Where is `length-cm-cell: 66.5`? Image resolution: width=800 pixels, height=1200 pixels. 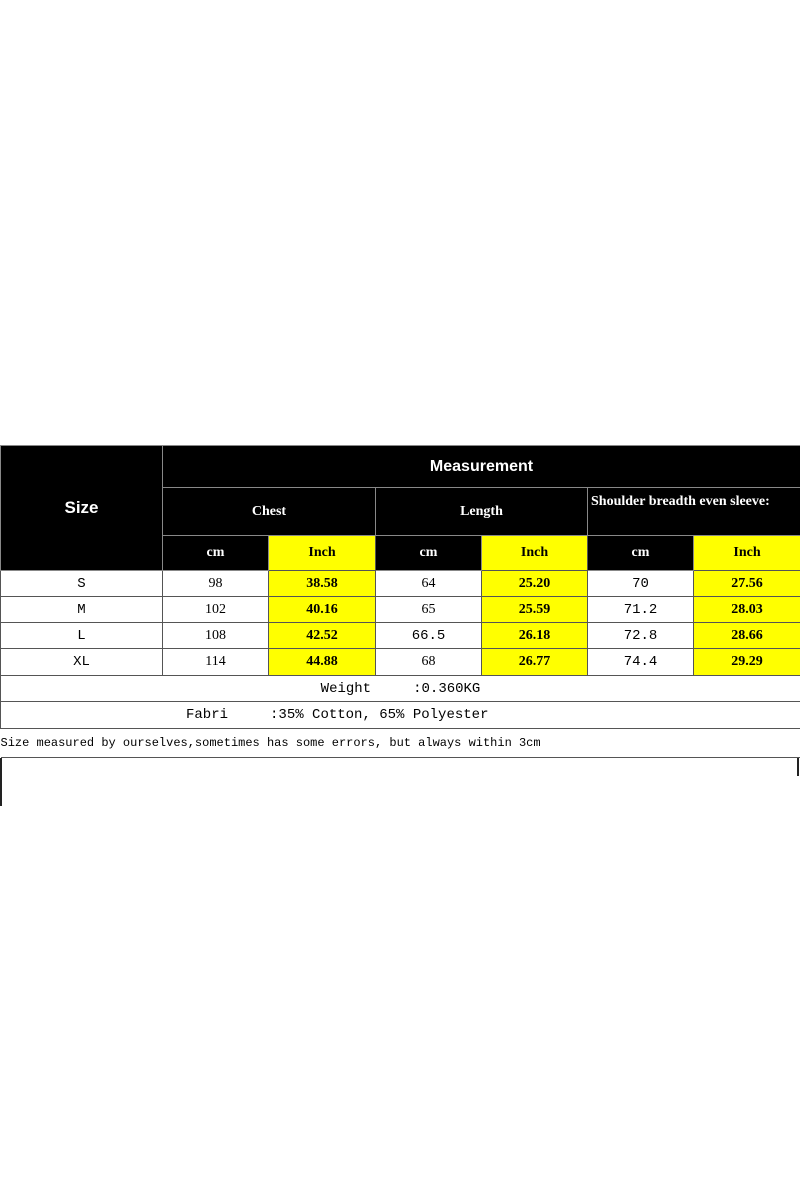 length-cm-cell: 66.5 is located at coordinates (428, 635).